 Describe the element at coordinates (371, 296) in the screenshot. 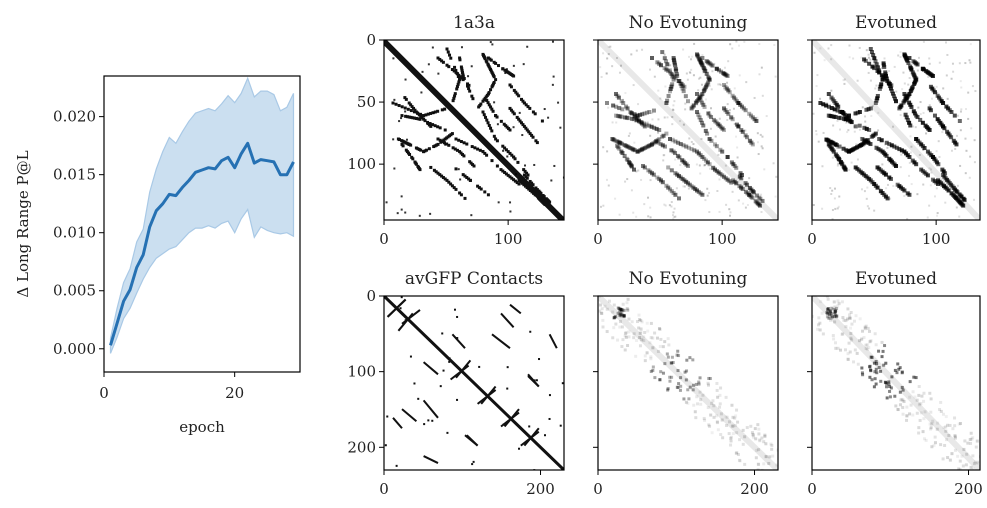

I see `y-tick-label: 0` at that location.